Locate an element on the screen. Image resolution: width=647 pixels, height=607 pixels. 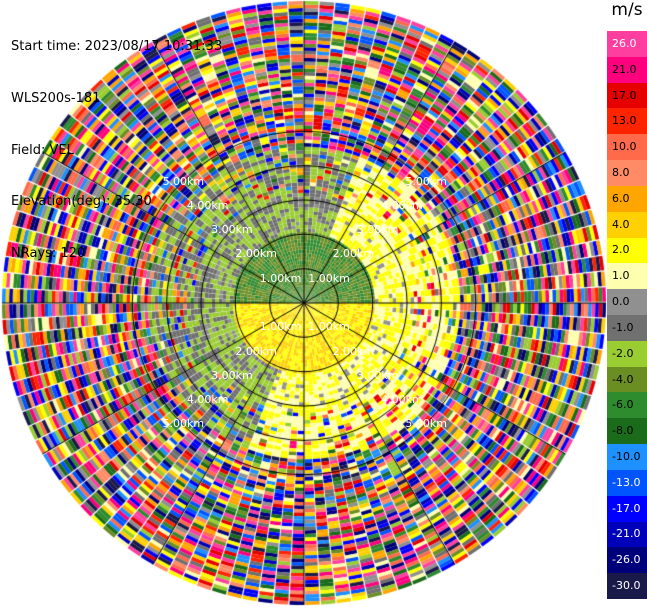
colorbar-tick-label: 10.0 is located at coordinates (624, 147).